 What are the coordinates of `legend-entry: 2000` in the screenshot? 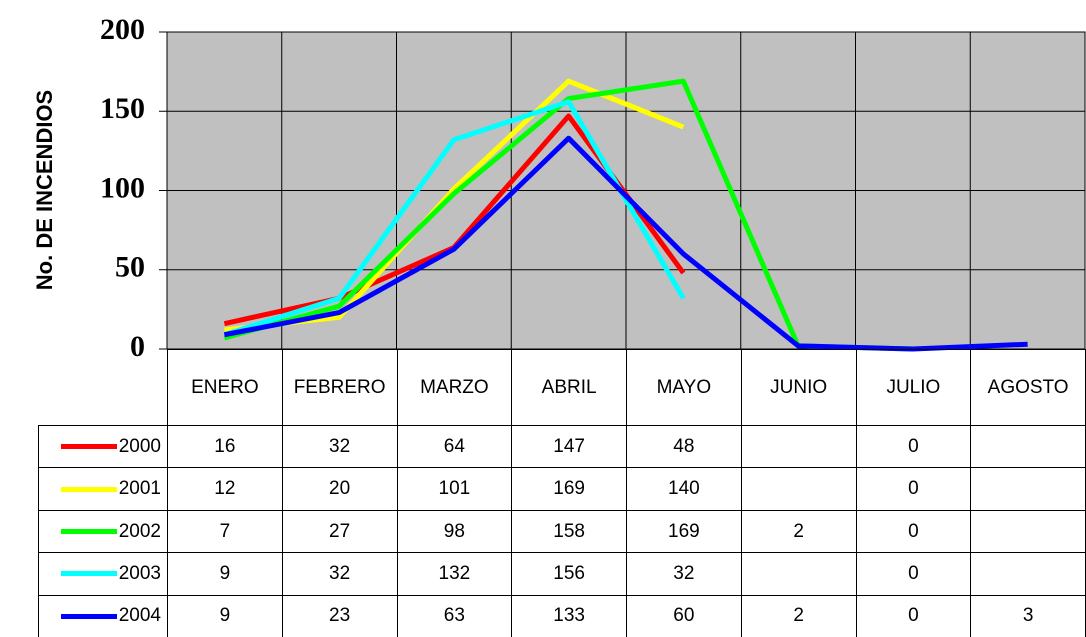 It's located at (103, 447).